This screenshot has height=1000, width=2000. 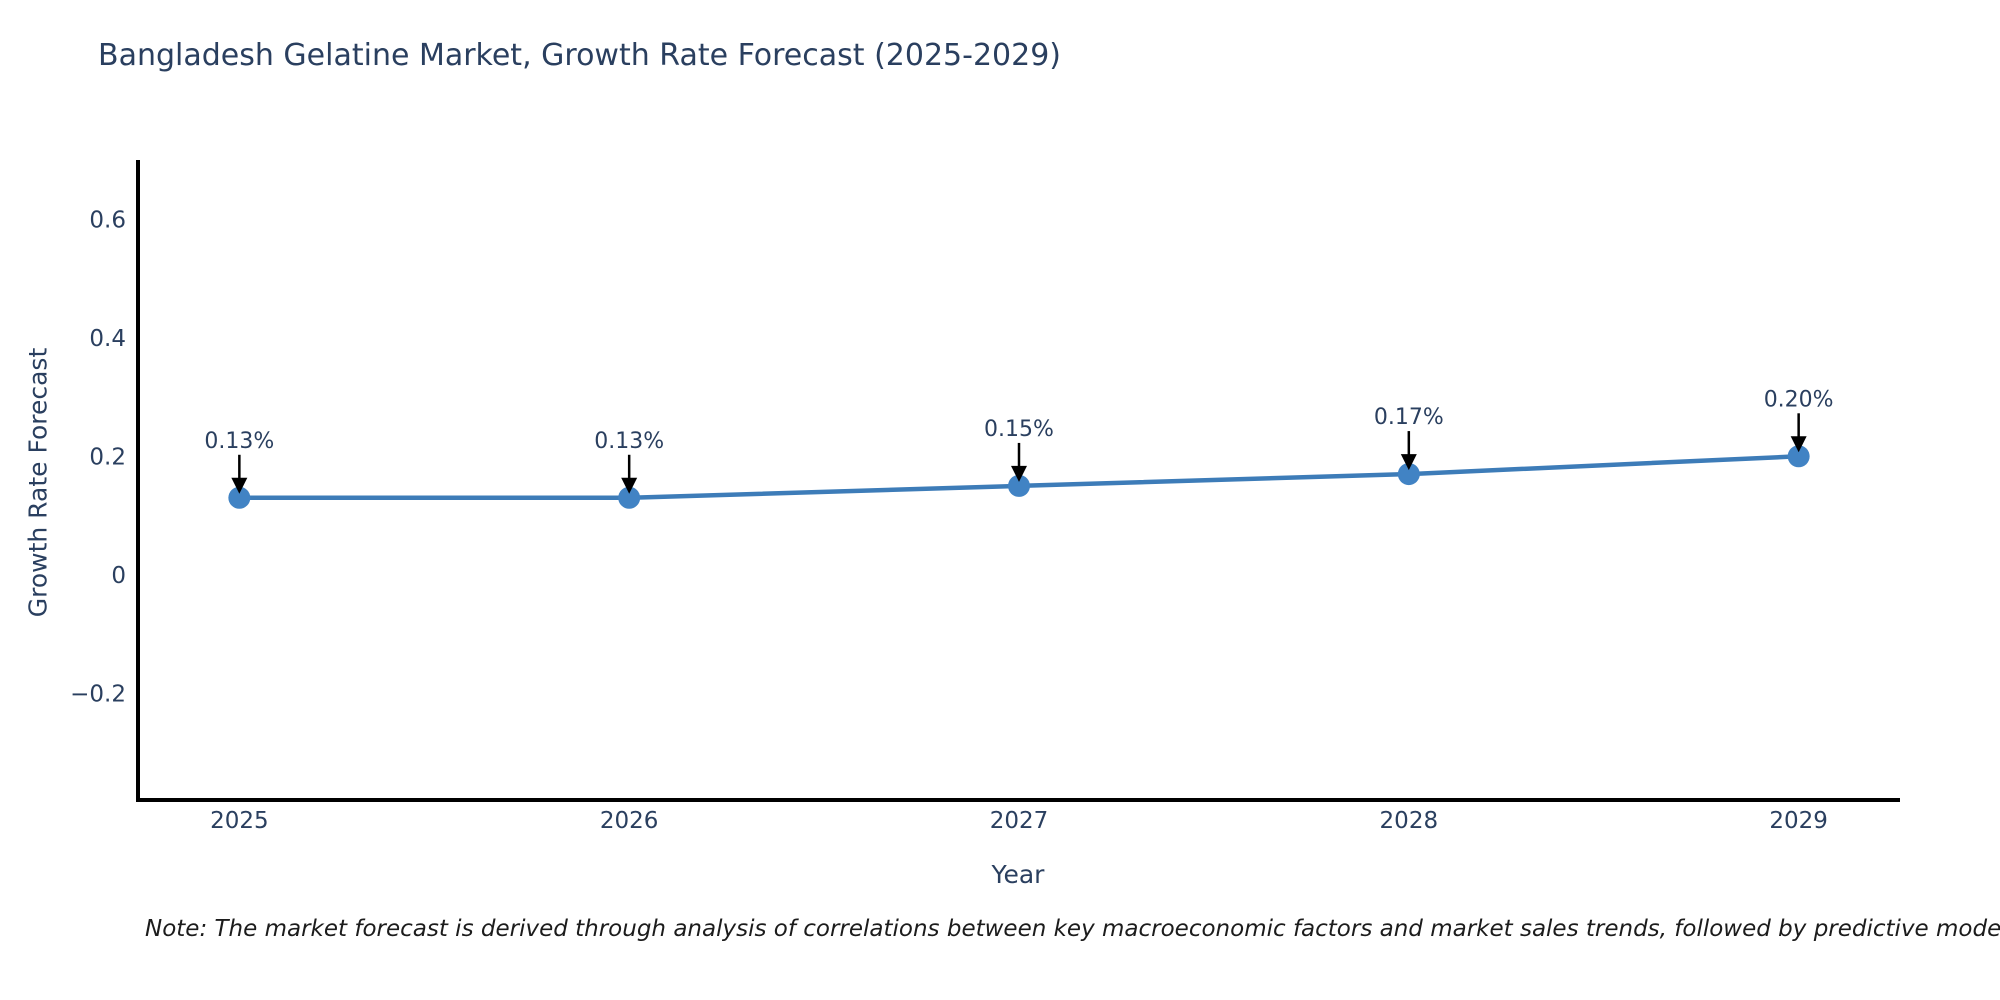 What do you see at coordinates (1409, 417) in the screenshot?
I see `data-point-label: 0.17%` at bounding box center [1409, 417].